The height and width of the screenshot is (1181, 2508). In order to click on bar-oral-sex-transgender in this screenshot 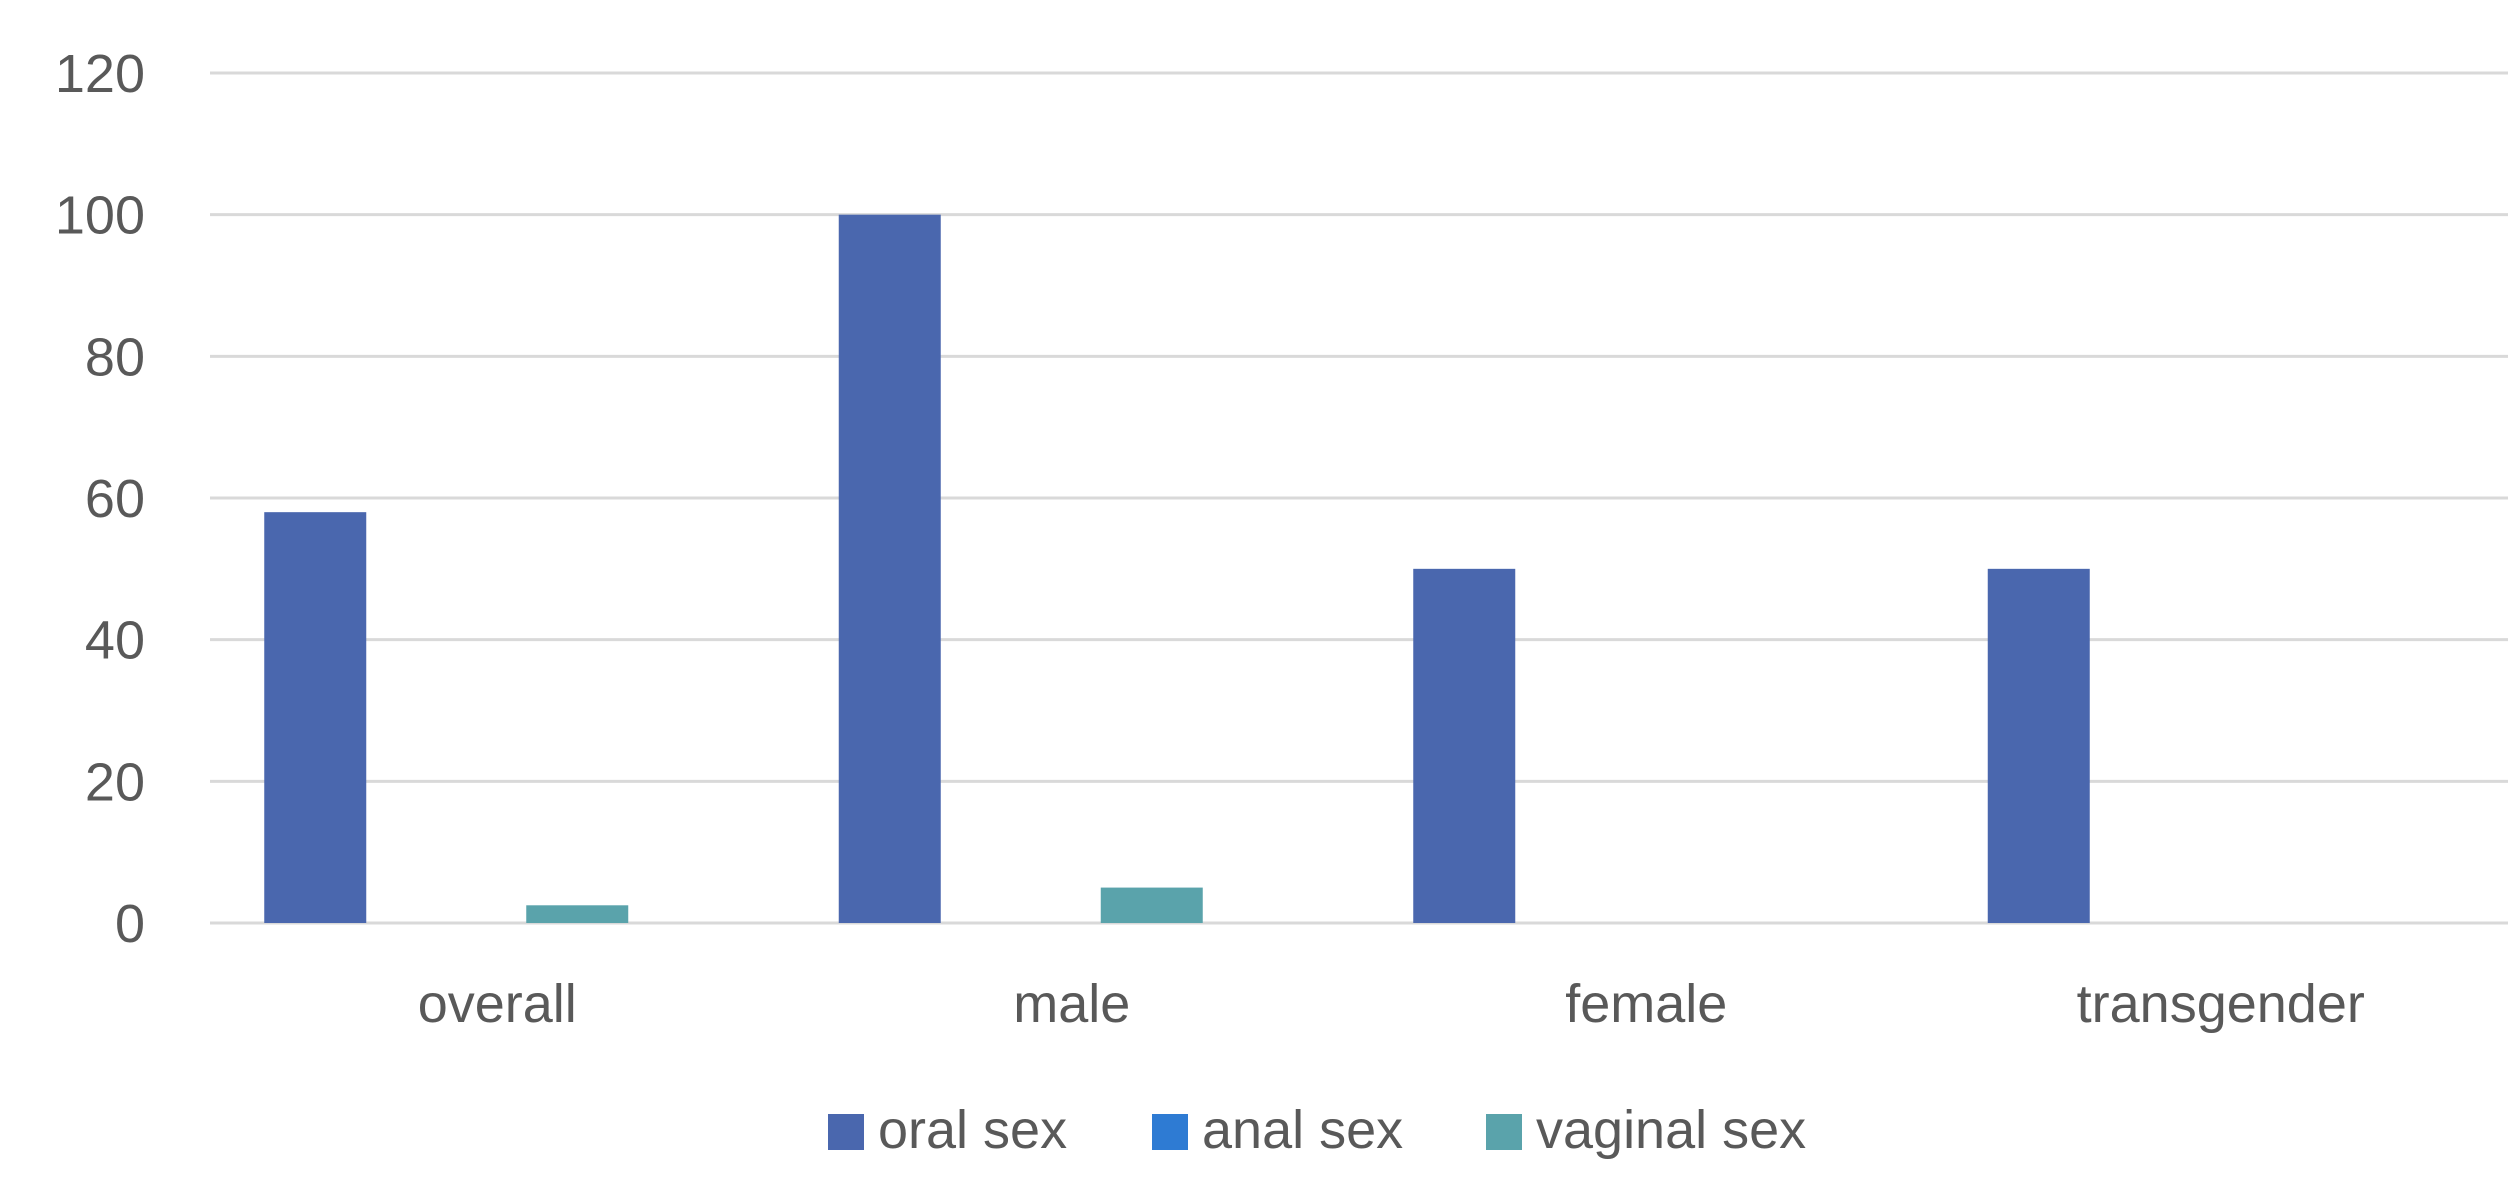, I will do `click(2038, 745)`.